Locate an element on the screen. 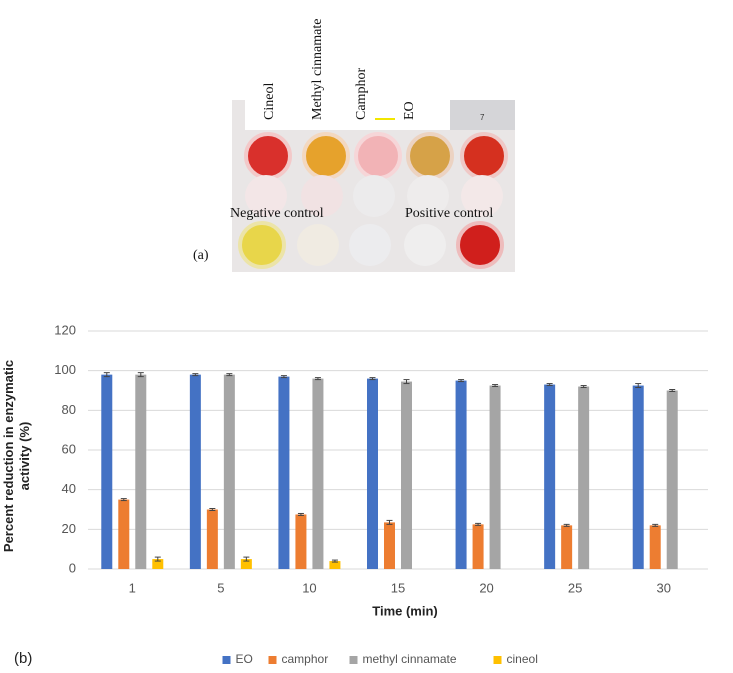  y-tick-label: 40 is located at coordinates (69, 488).